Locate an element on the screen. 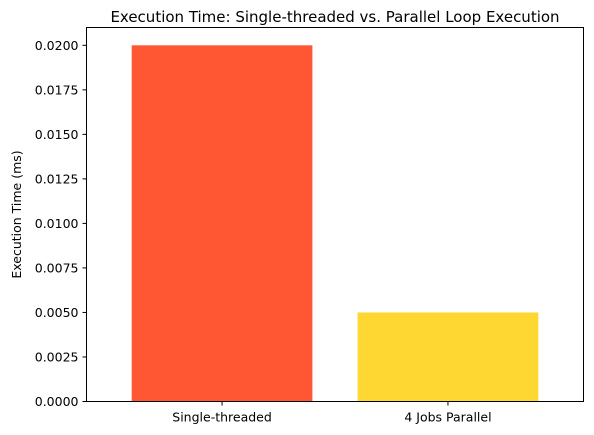 The width and height of the screenshot is (594, 435). y-tick-label: 0.0150 is located at coordinates (57, 134).